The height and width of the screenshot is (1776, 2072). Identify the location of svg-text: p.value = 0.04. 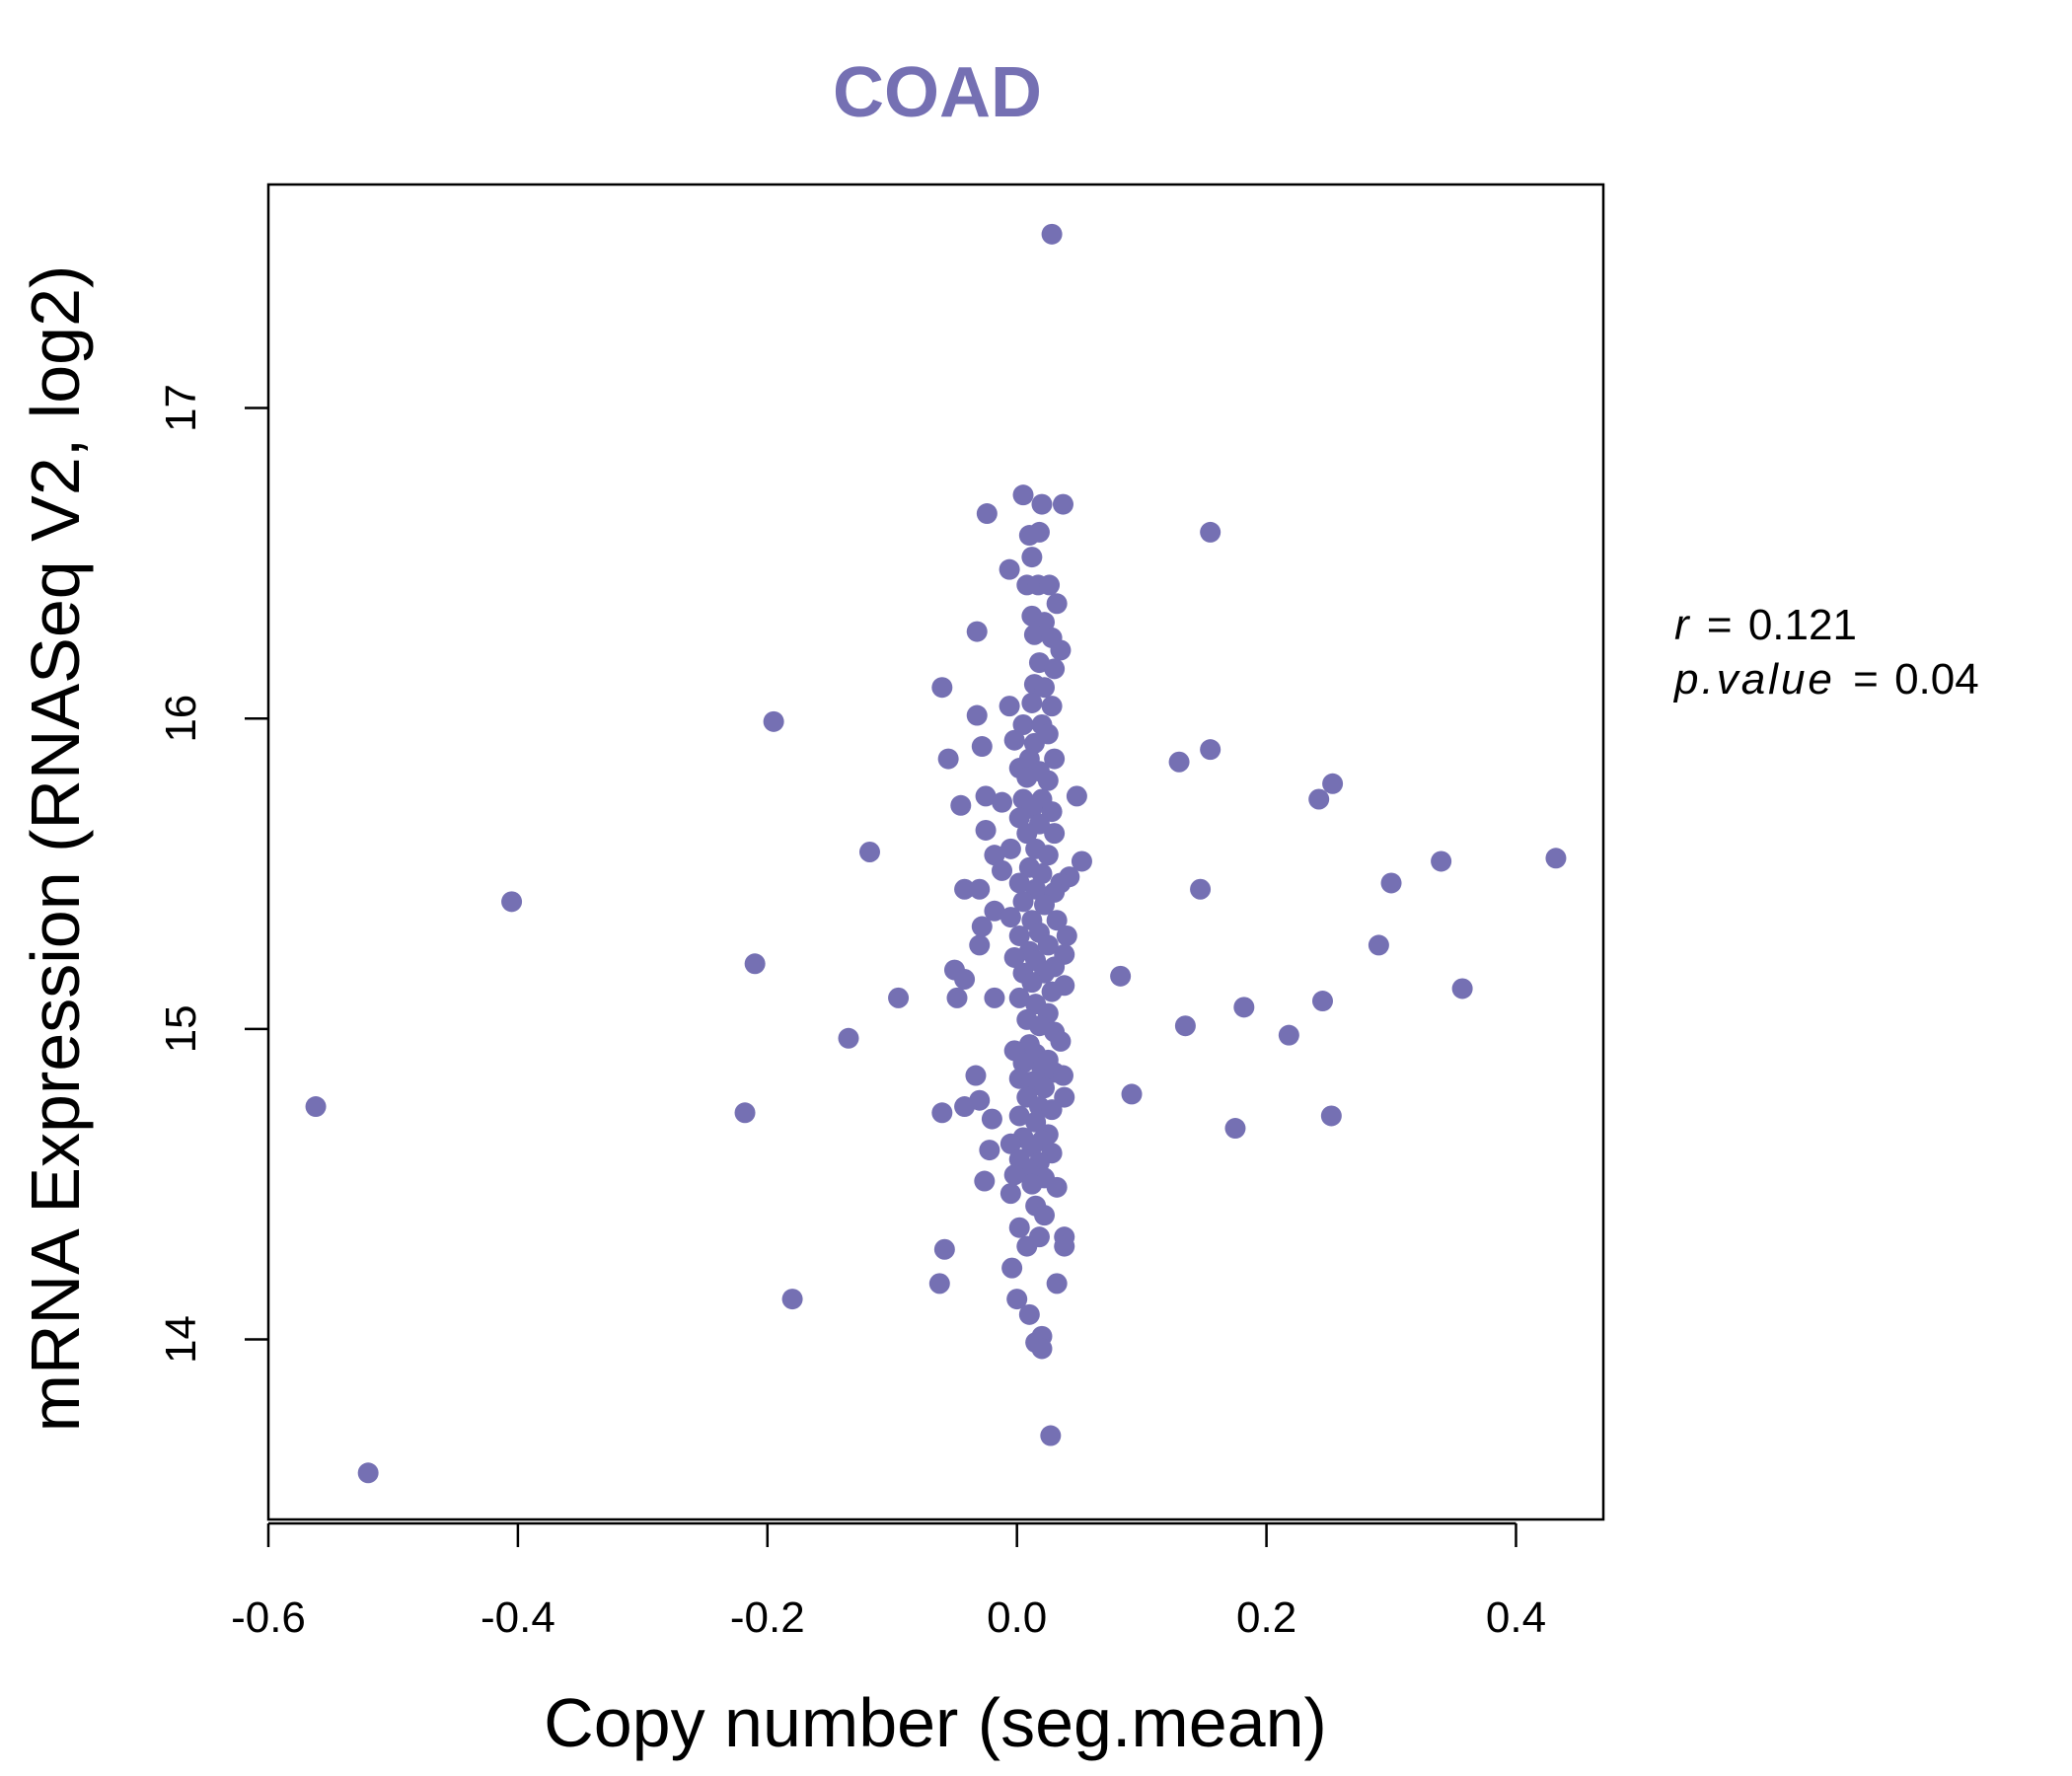
(1825, 679).